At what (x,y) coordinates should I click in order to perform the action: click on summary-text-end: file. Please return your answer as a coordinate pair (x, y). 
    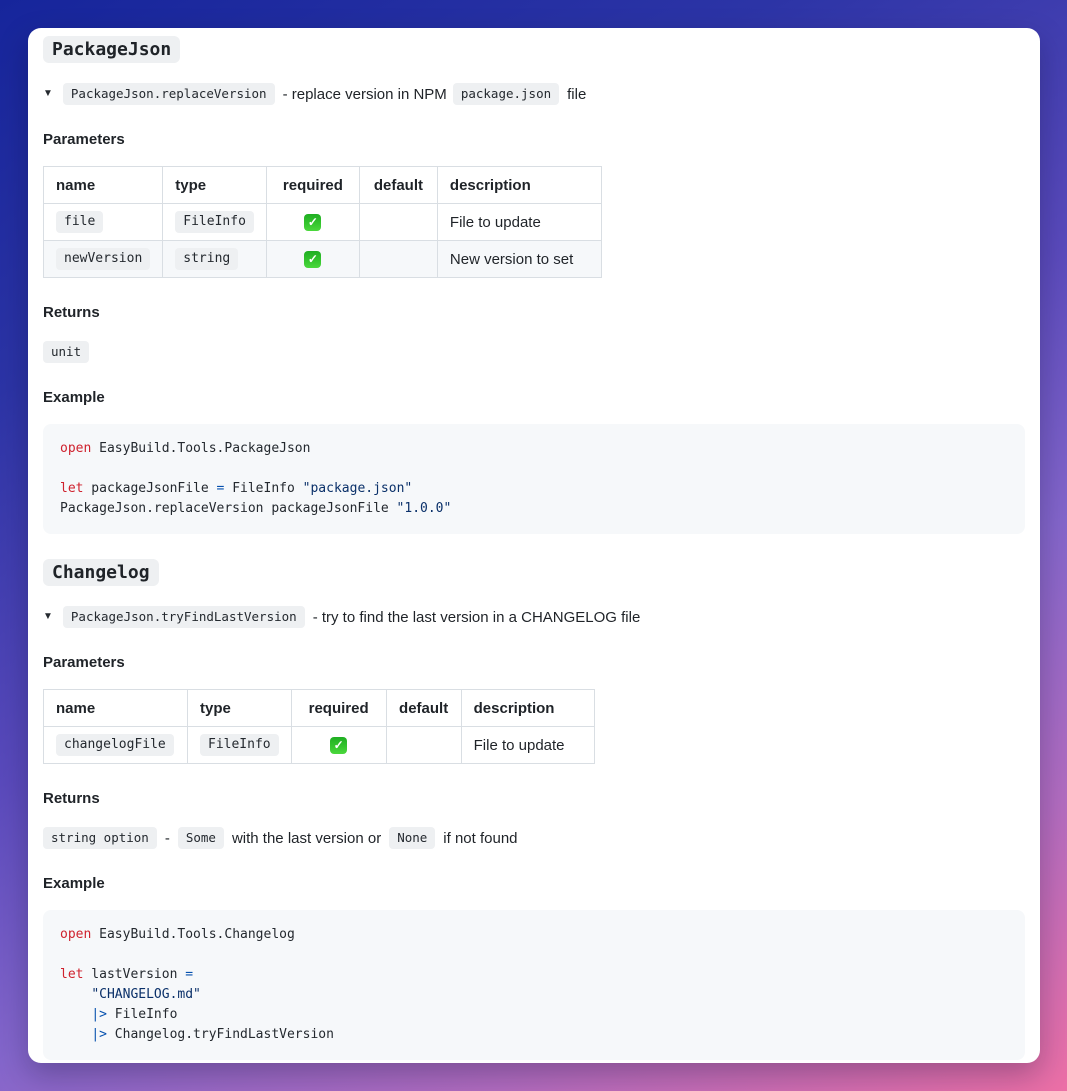
    Looking at the image, I should click on (577, 94).